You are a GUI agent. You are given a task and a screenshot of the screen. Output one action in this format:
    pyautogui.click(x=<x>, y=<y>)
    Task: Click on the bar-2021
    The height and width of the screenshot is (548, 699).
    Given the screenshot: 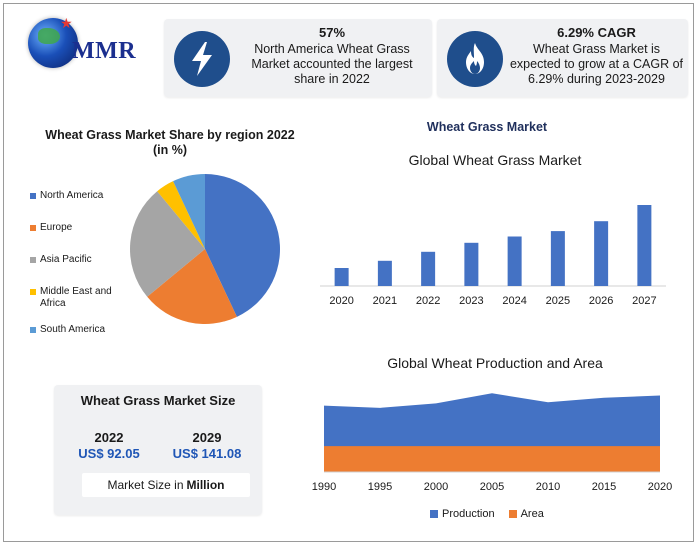 What is the action you would take?
    pyautogui.click(x=384, y=273)
    